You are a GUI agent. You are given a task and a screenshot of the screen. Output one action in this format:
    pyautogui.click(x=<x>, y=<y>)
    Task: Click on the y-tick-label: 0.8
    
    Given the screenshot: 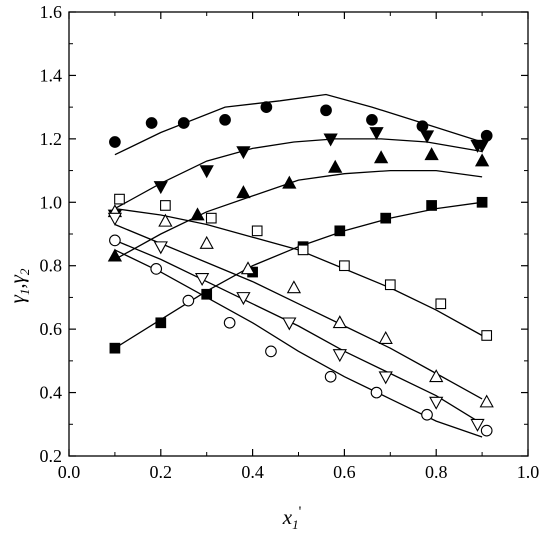 What is the action you would take?
    pyautogui.click(x=51, y=266)
    